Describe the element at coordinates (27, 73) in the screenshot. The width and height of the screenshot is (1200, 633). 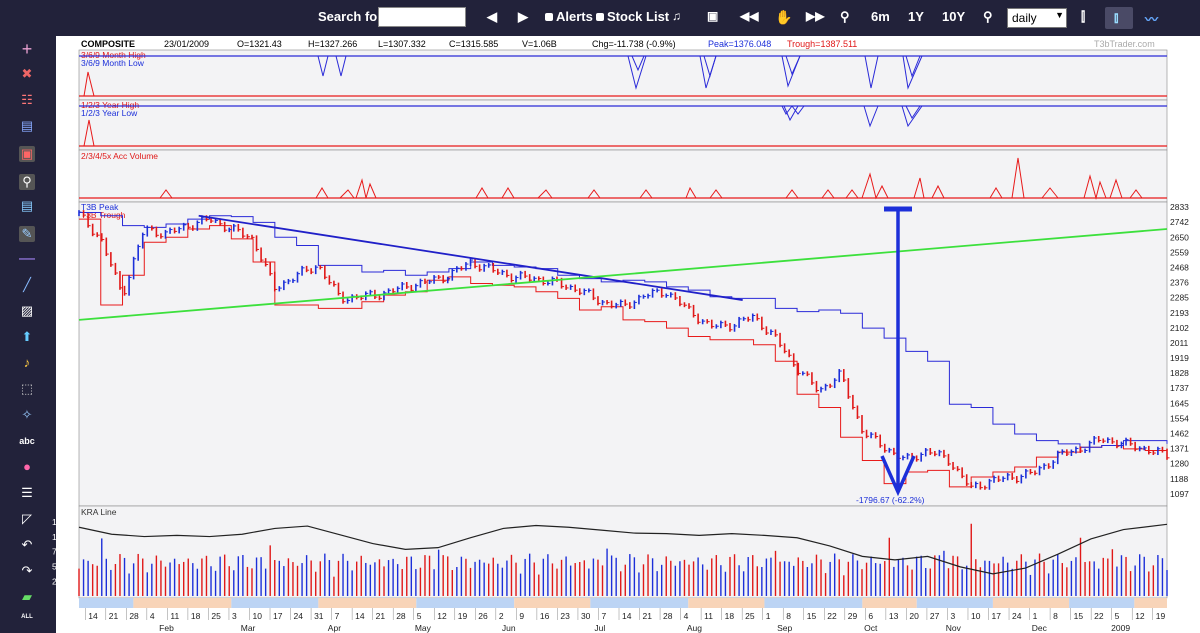
I see `delete-icon: ✖` at that location.